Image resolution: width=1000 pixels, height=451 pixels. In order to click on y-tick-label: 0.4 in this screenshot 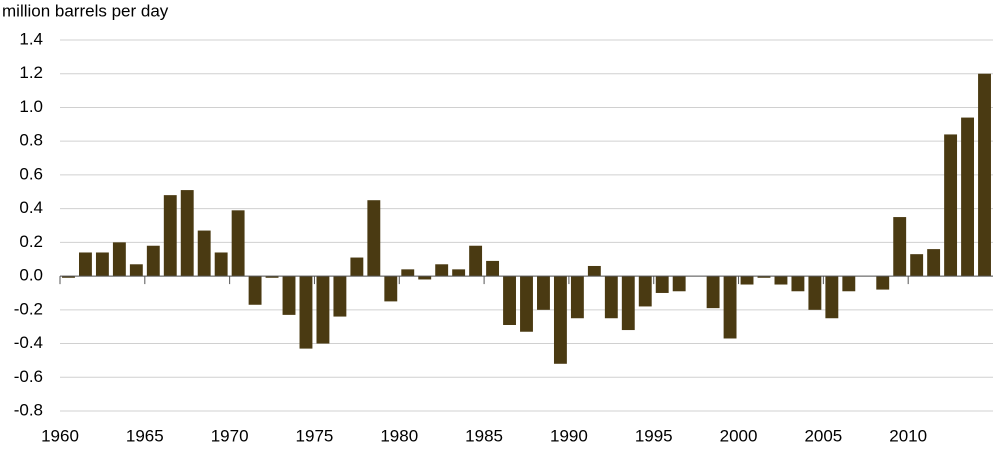, I will do `click(31, 207)`.